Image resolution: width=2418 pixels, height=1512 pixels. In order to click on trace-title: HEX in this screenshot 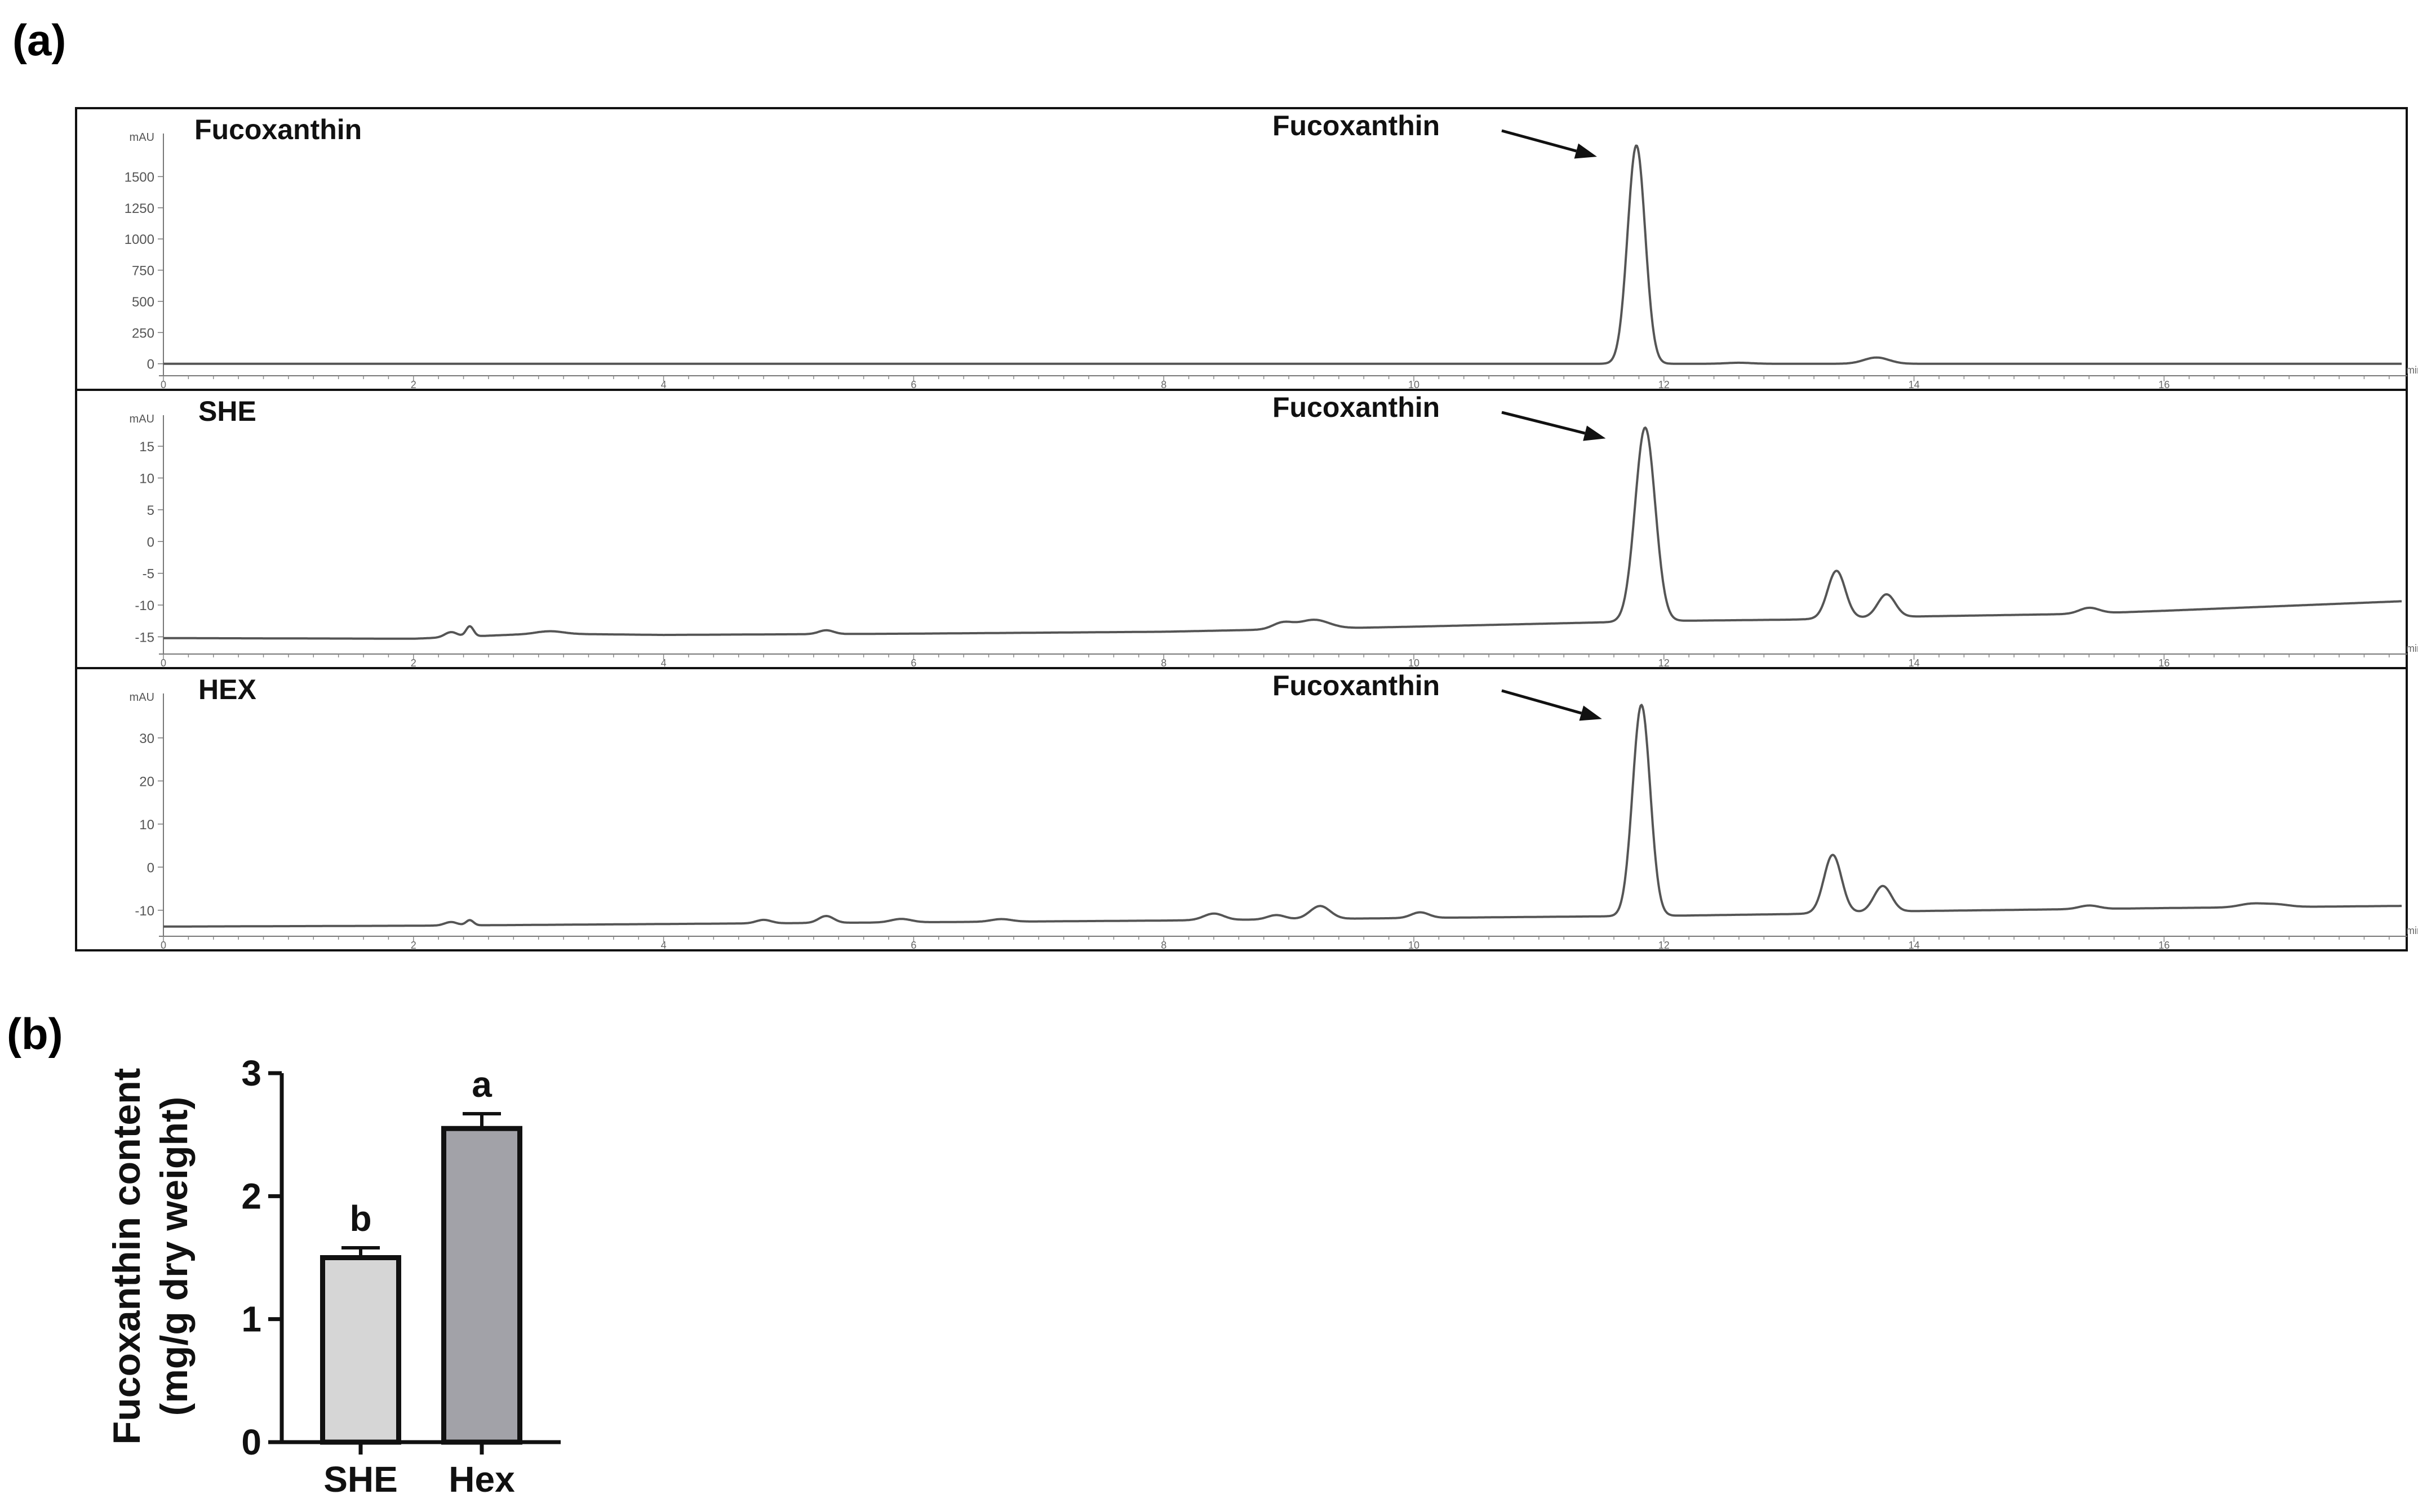, I will do `click(227, 689)`.